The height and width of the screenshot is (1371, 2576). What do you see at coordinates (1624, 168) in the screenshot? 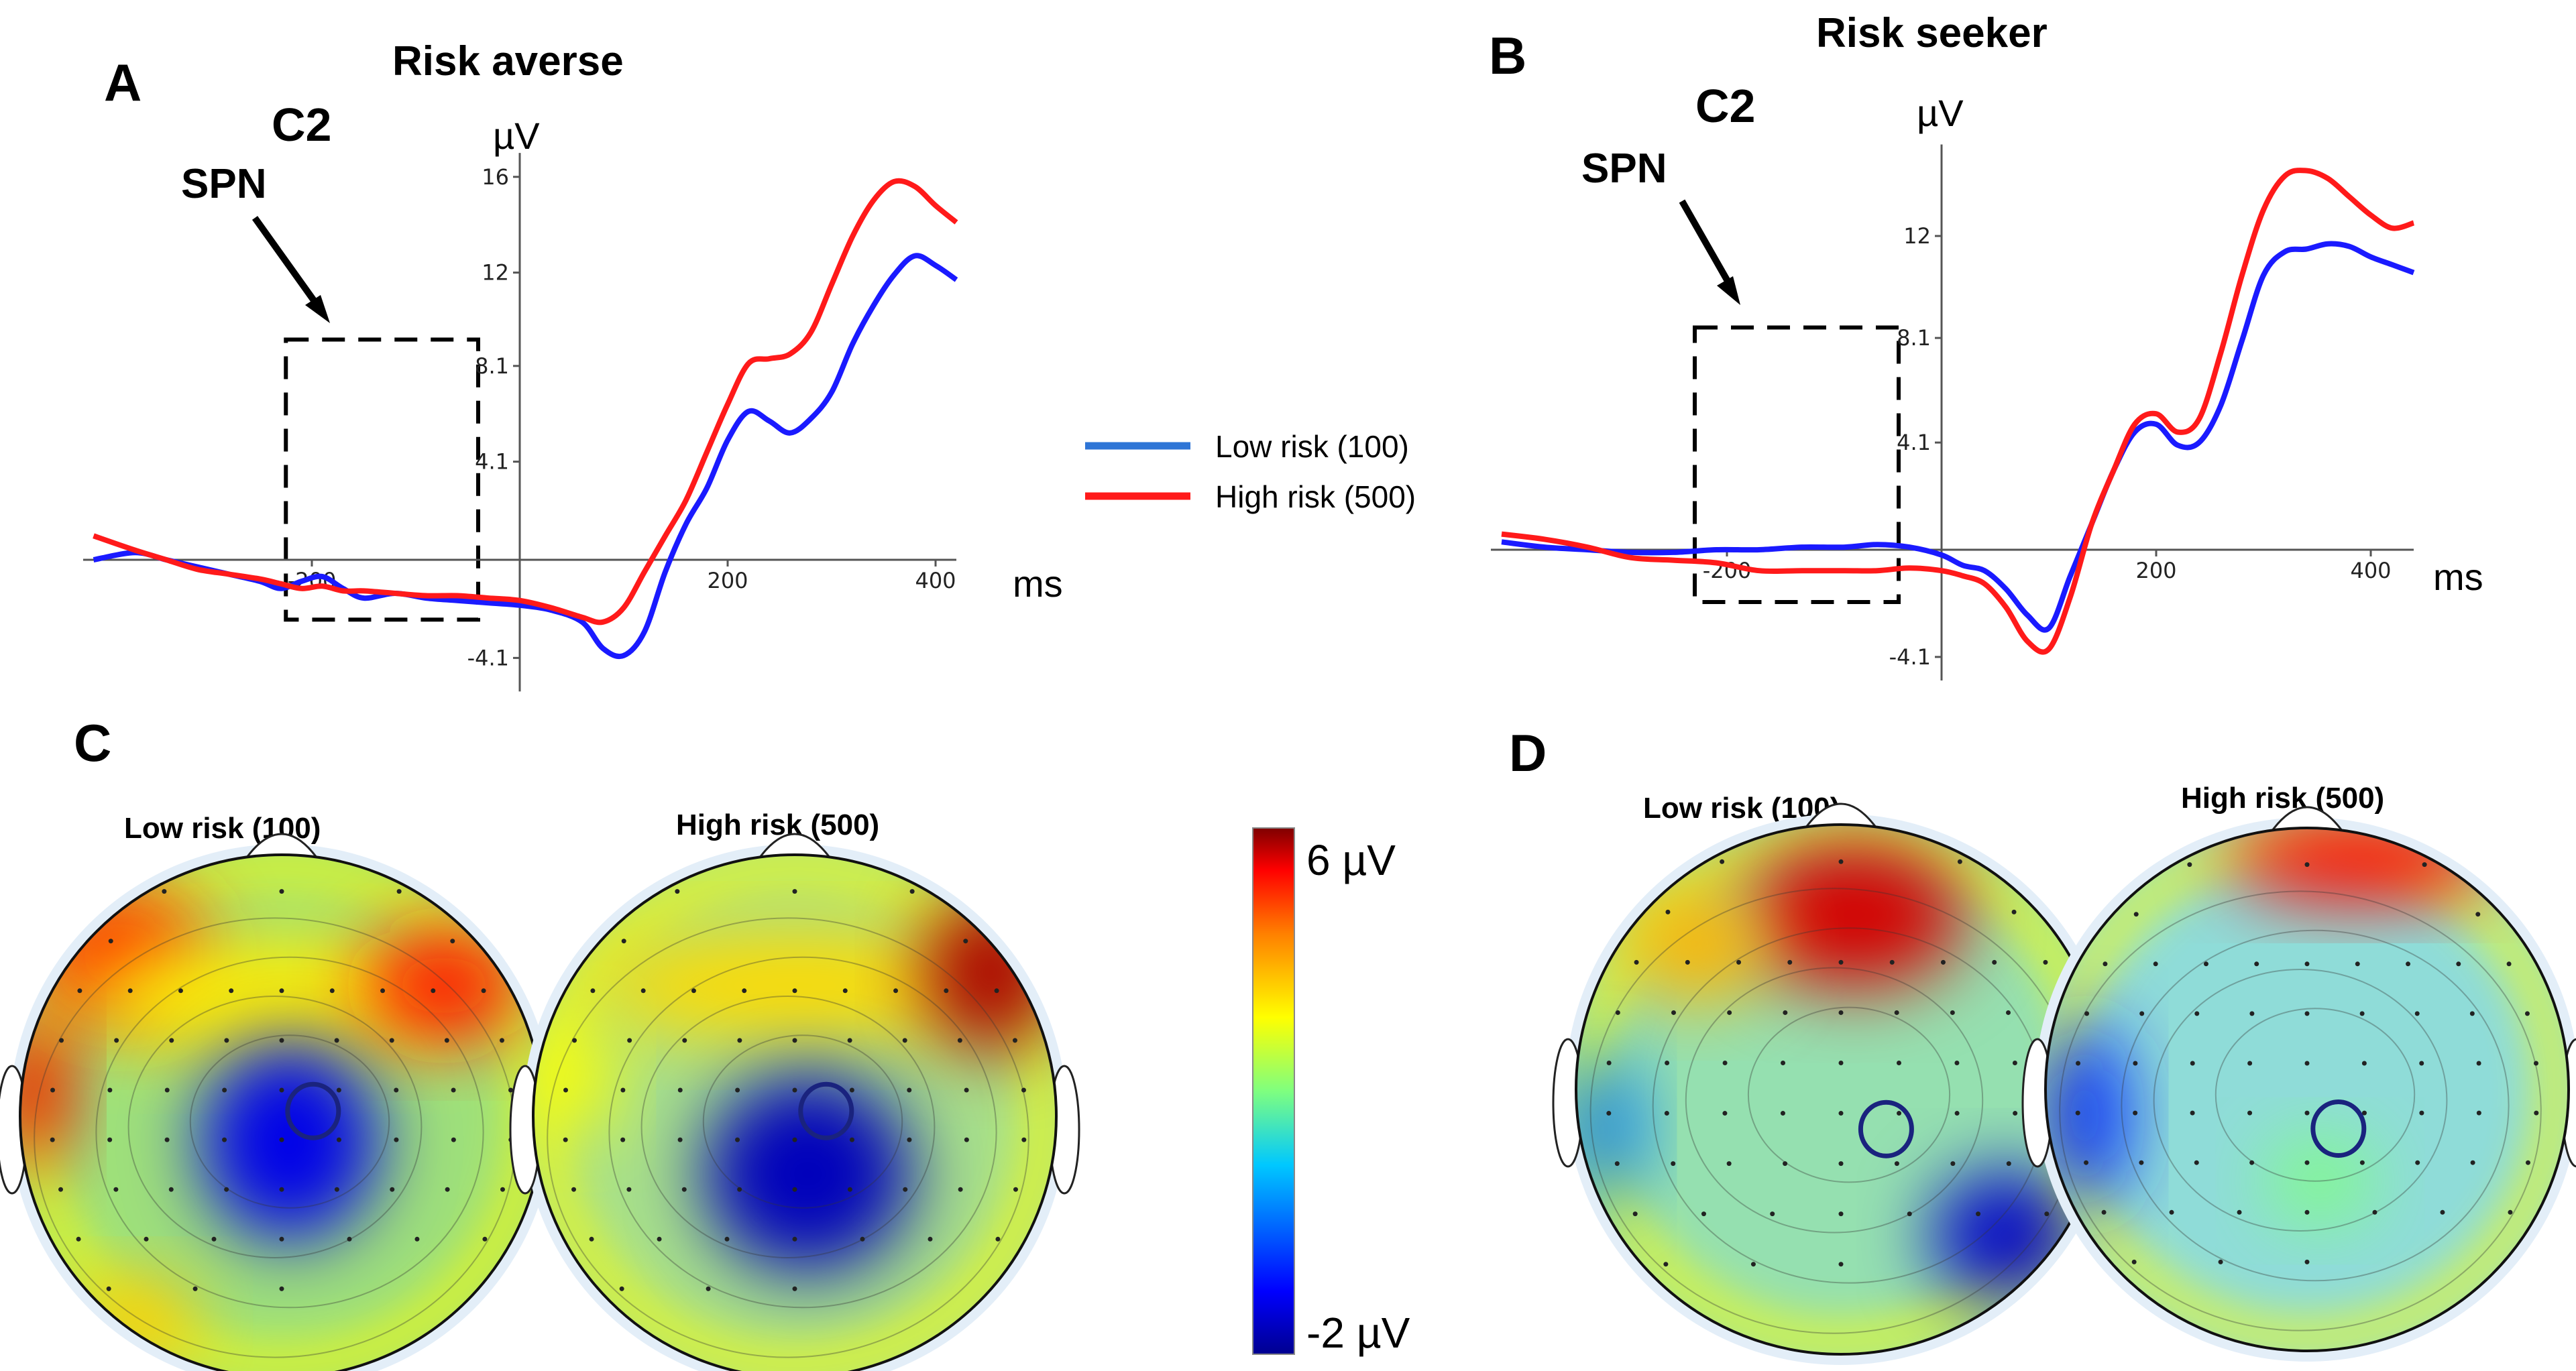
I see `panel-b-spn-label: SPN` at bounding box center [1624, 168].